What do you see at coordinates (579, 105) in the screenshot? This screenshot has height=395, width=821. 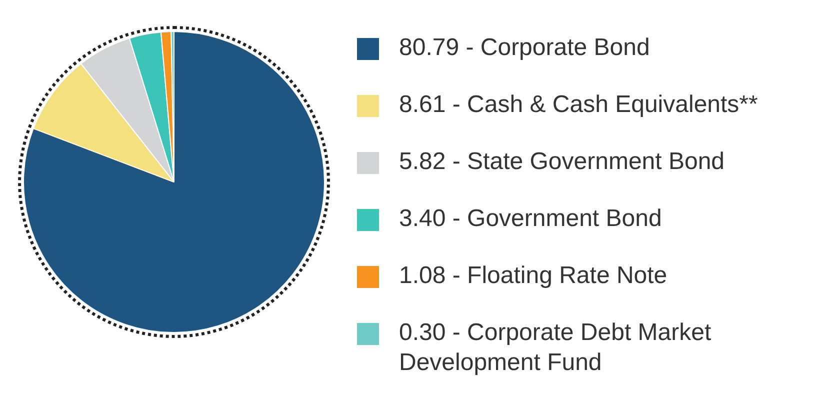 I see `legend-label: 8.61 - Cash & Cash Equivalents**` at bounding box center [579, 105].